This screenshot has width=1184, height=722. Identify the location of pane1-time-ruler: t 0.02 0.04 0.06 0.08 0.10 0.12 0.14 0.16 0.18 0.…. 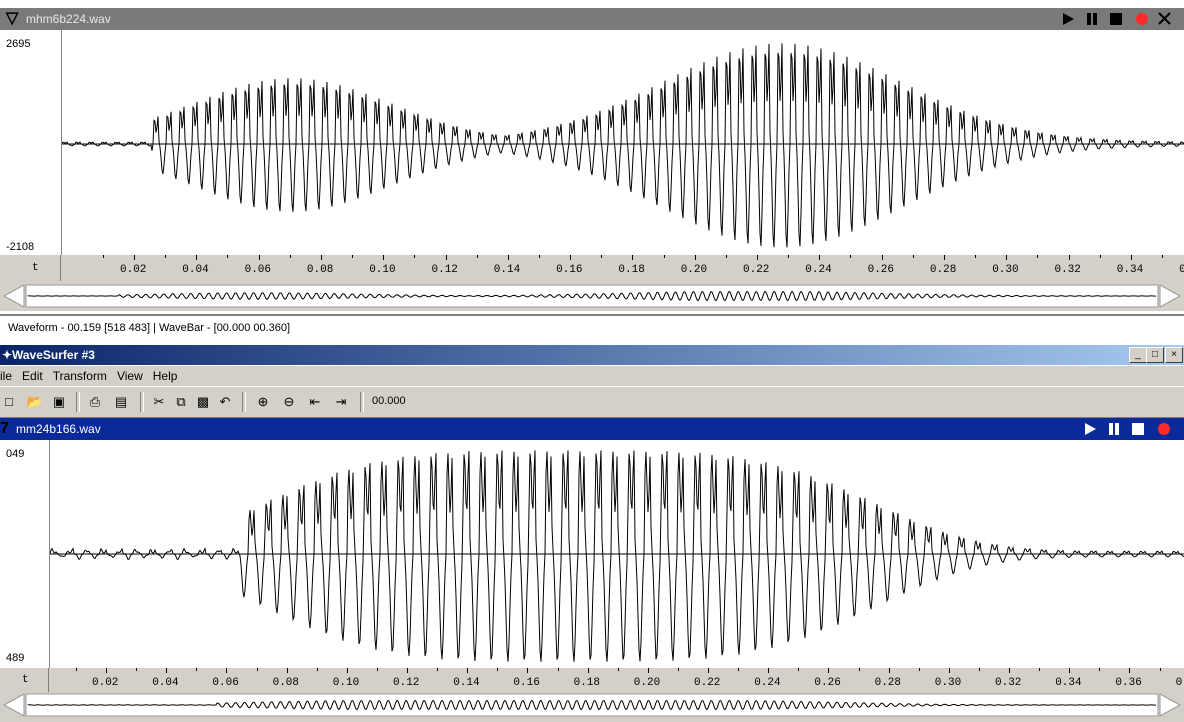
(592, 268).